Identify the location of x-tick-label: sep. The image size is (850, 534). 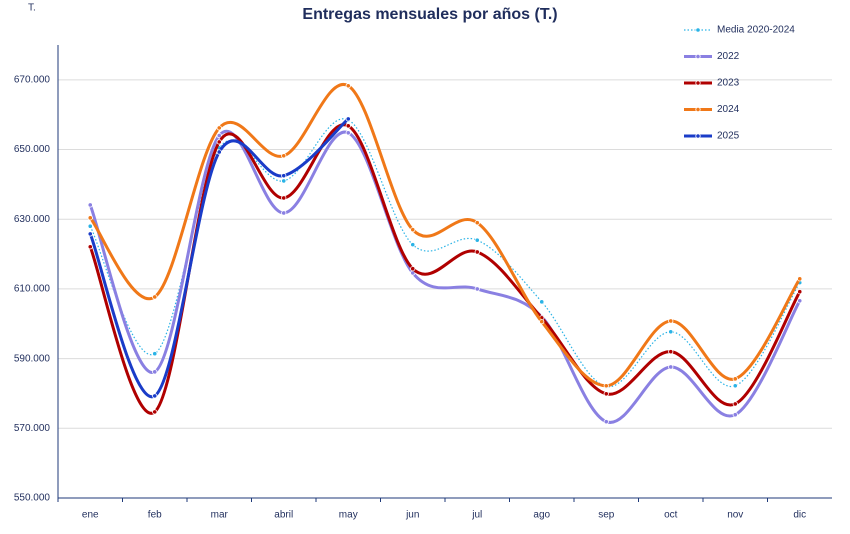
(606, 515).